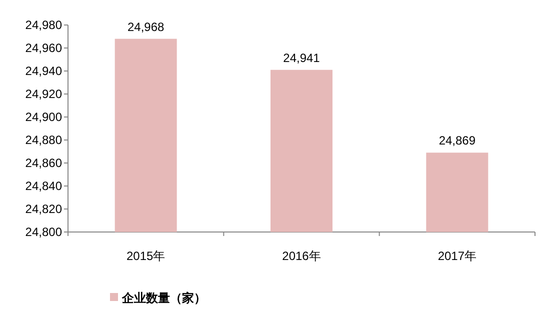 This screenshot has width=550, height=328. Describe the element at coordinates (43, 140) in the screenshot. I see `y-tick-label: 24,880` at that location.